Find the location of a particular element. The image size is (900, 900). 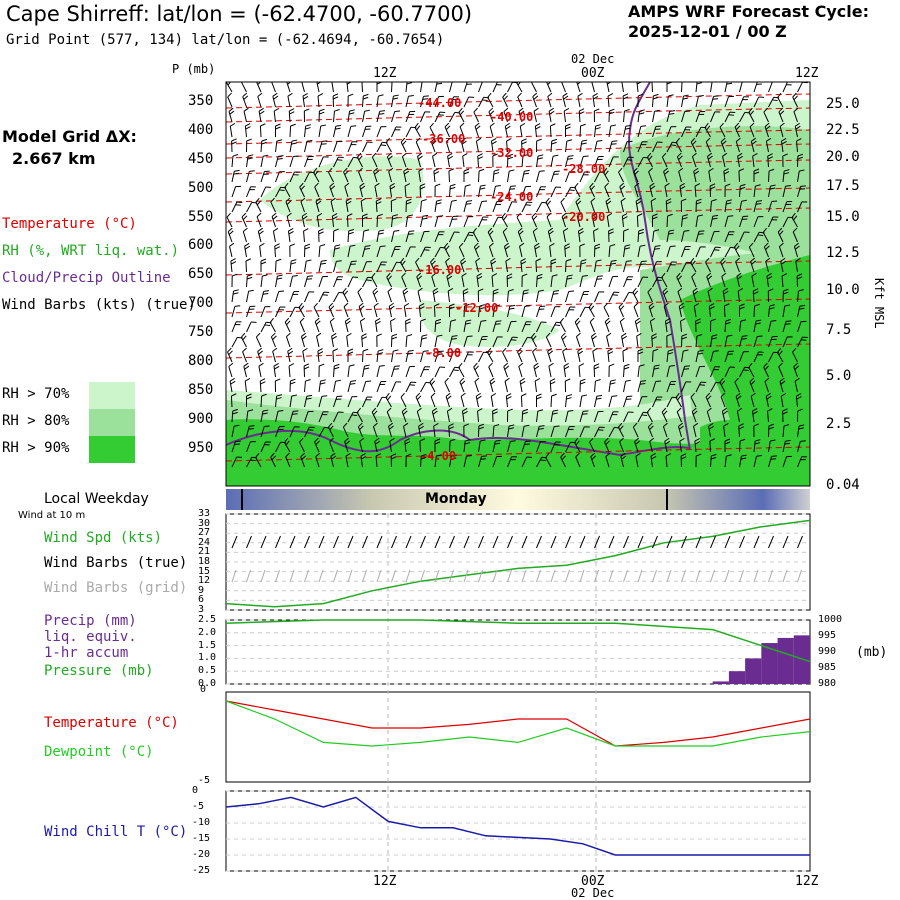

height-tick: 5.0 is located at coordinates (839, 376).